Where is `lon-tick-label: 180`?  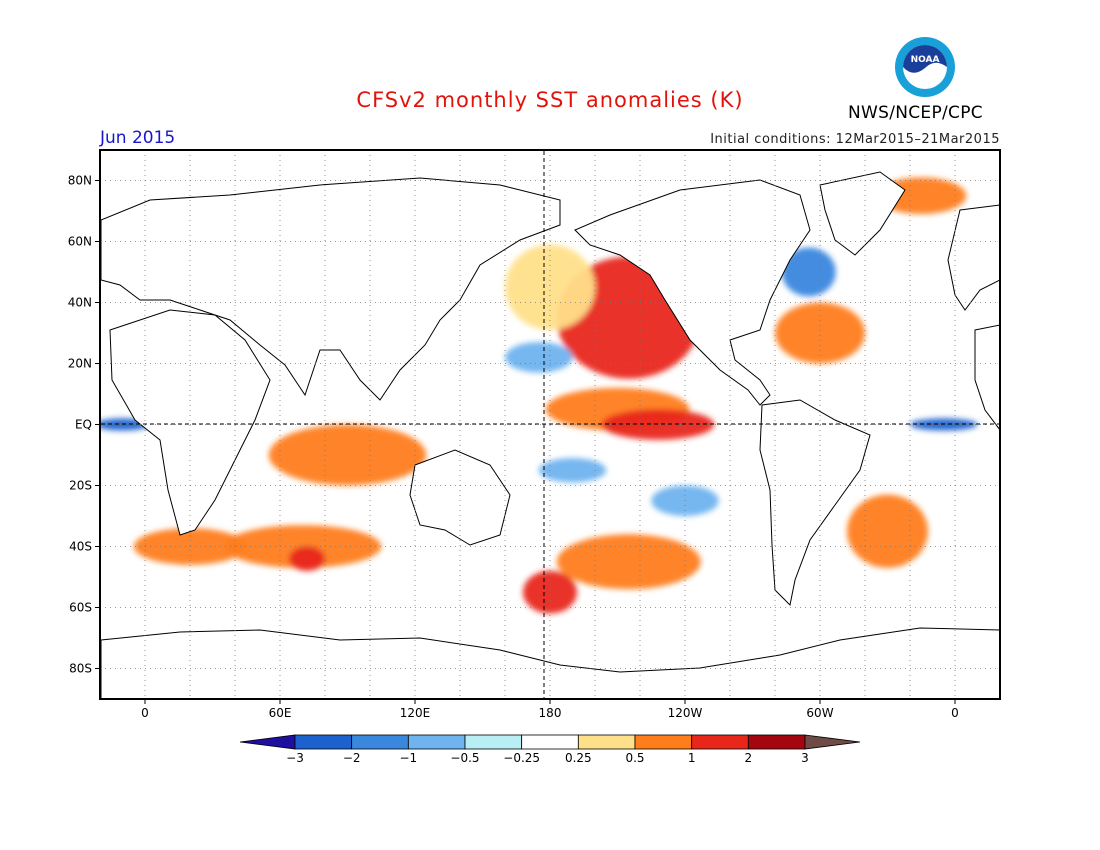 lon-tick-label: 180 is located at coordinates (550, 713).